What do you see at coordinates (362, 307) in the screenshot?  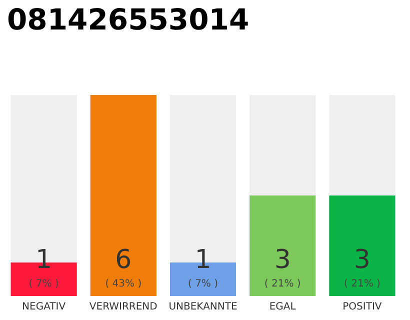 I see `x-tick-label: POSITIV` at bounding box center [362, 307].